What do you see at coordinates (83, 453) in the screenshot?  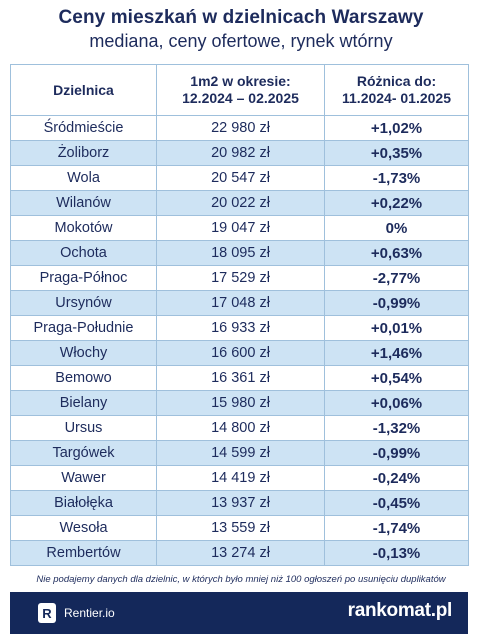 I see `district-cell: Targówek` at bounding box center [83, 453].